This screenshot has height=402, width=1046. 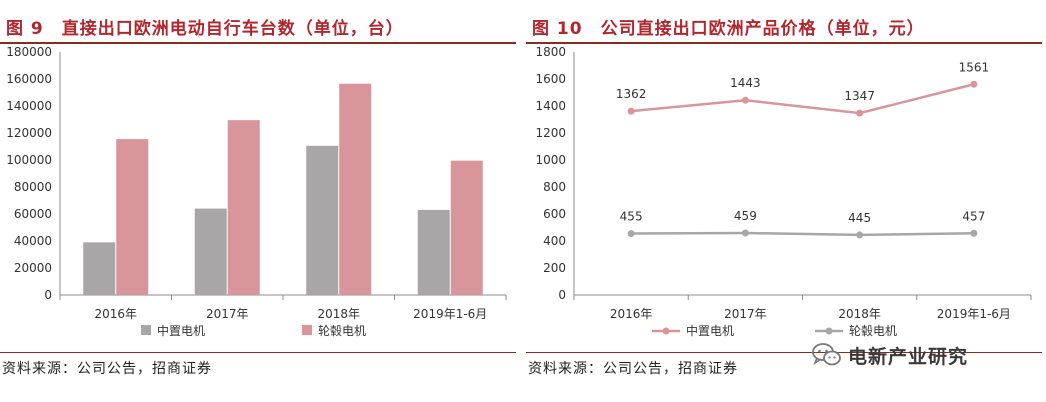 I want to click on watermark: 电新产业研究, so click(x=890, y=355).